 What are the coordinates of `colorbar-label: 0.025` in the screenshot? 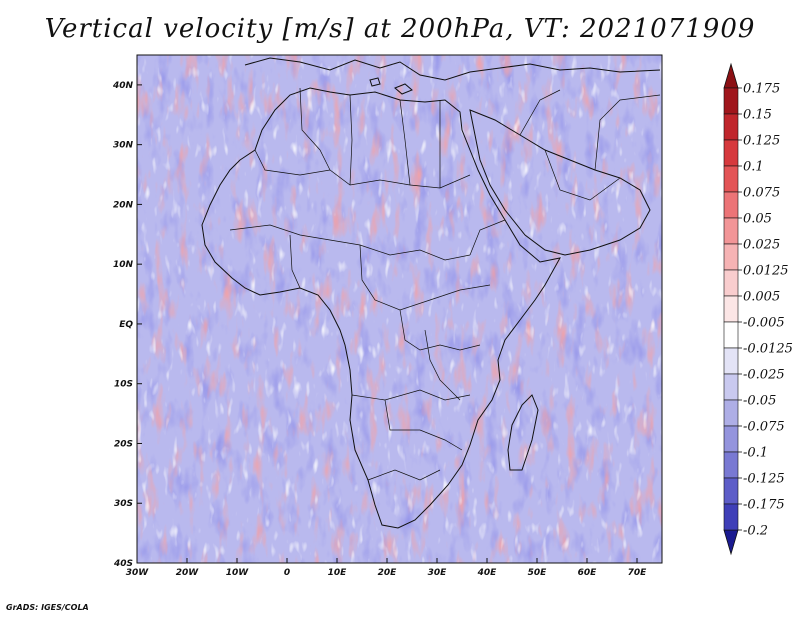 It's located at (761, 245).